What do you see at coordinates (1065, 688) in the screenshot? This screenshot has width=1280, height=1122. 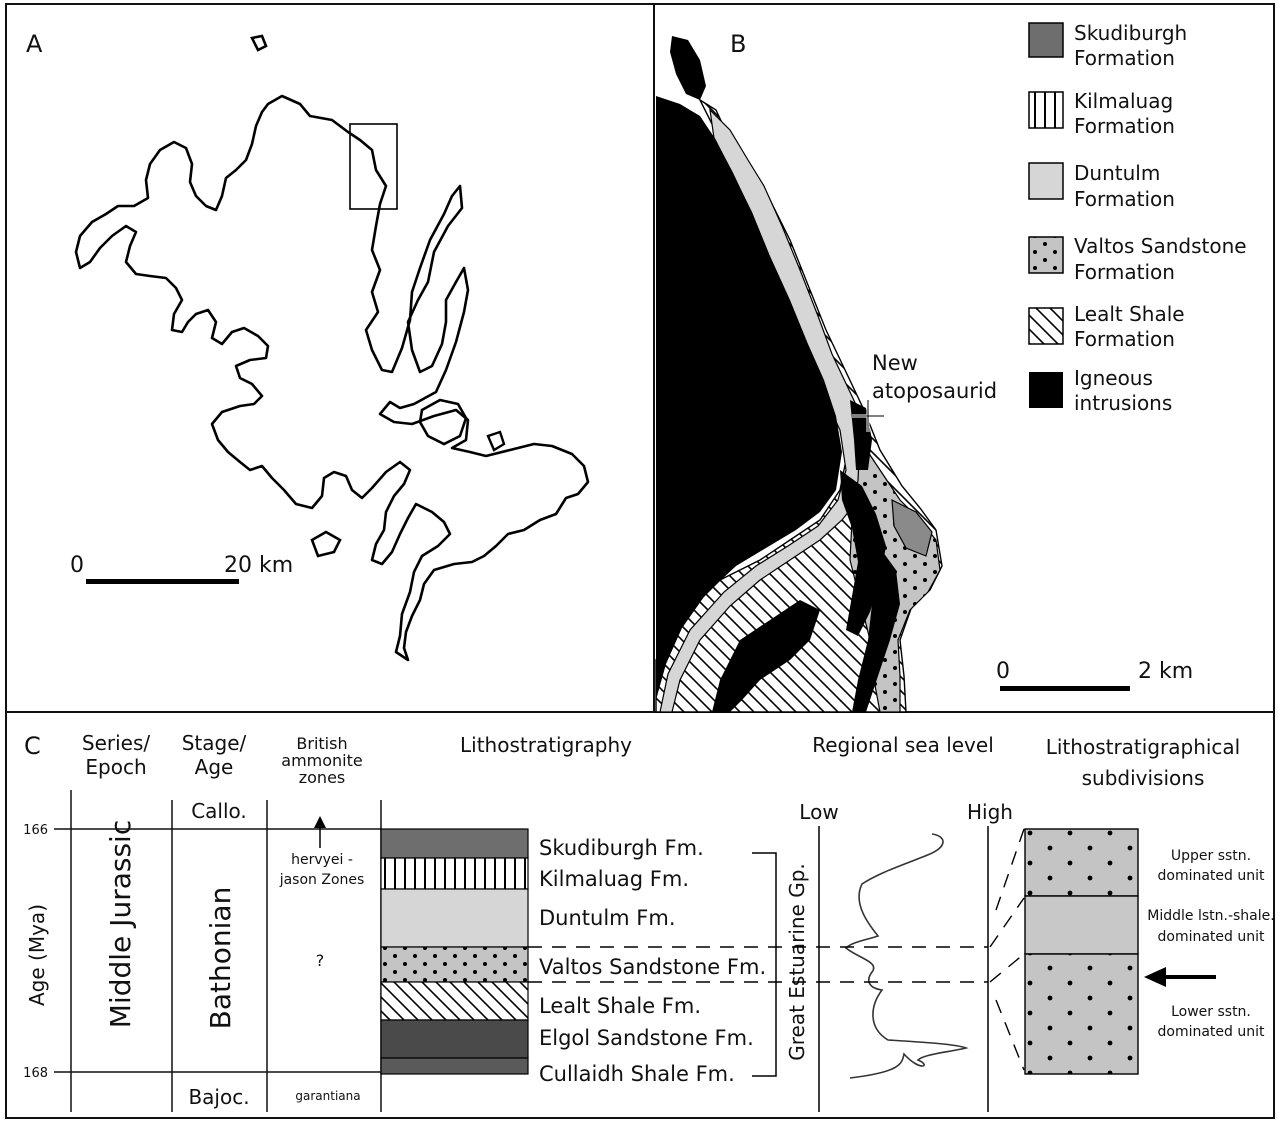 I see `scale-b-bar` at bounding box center [1065, 688].